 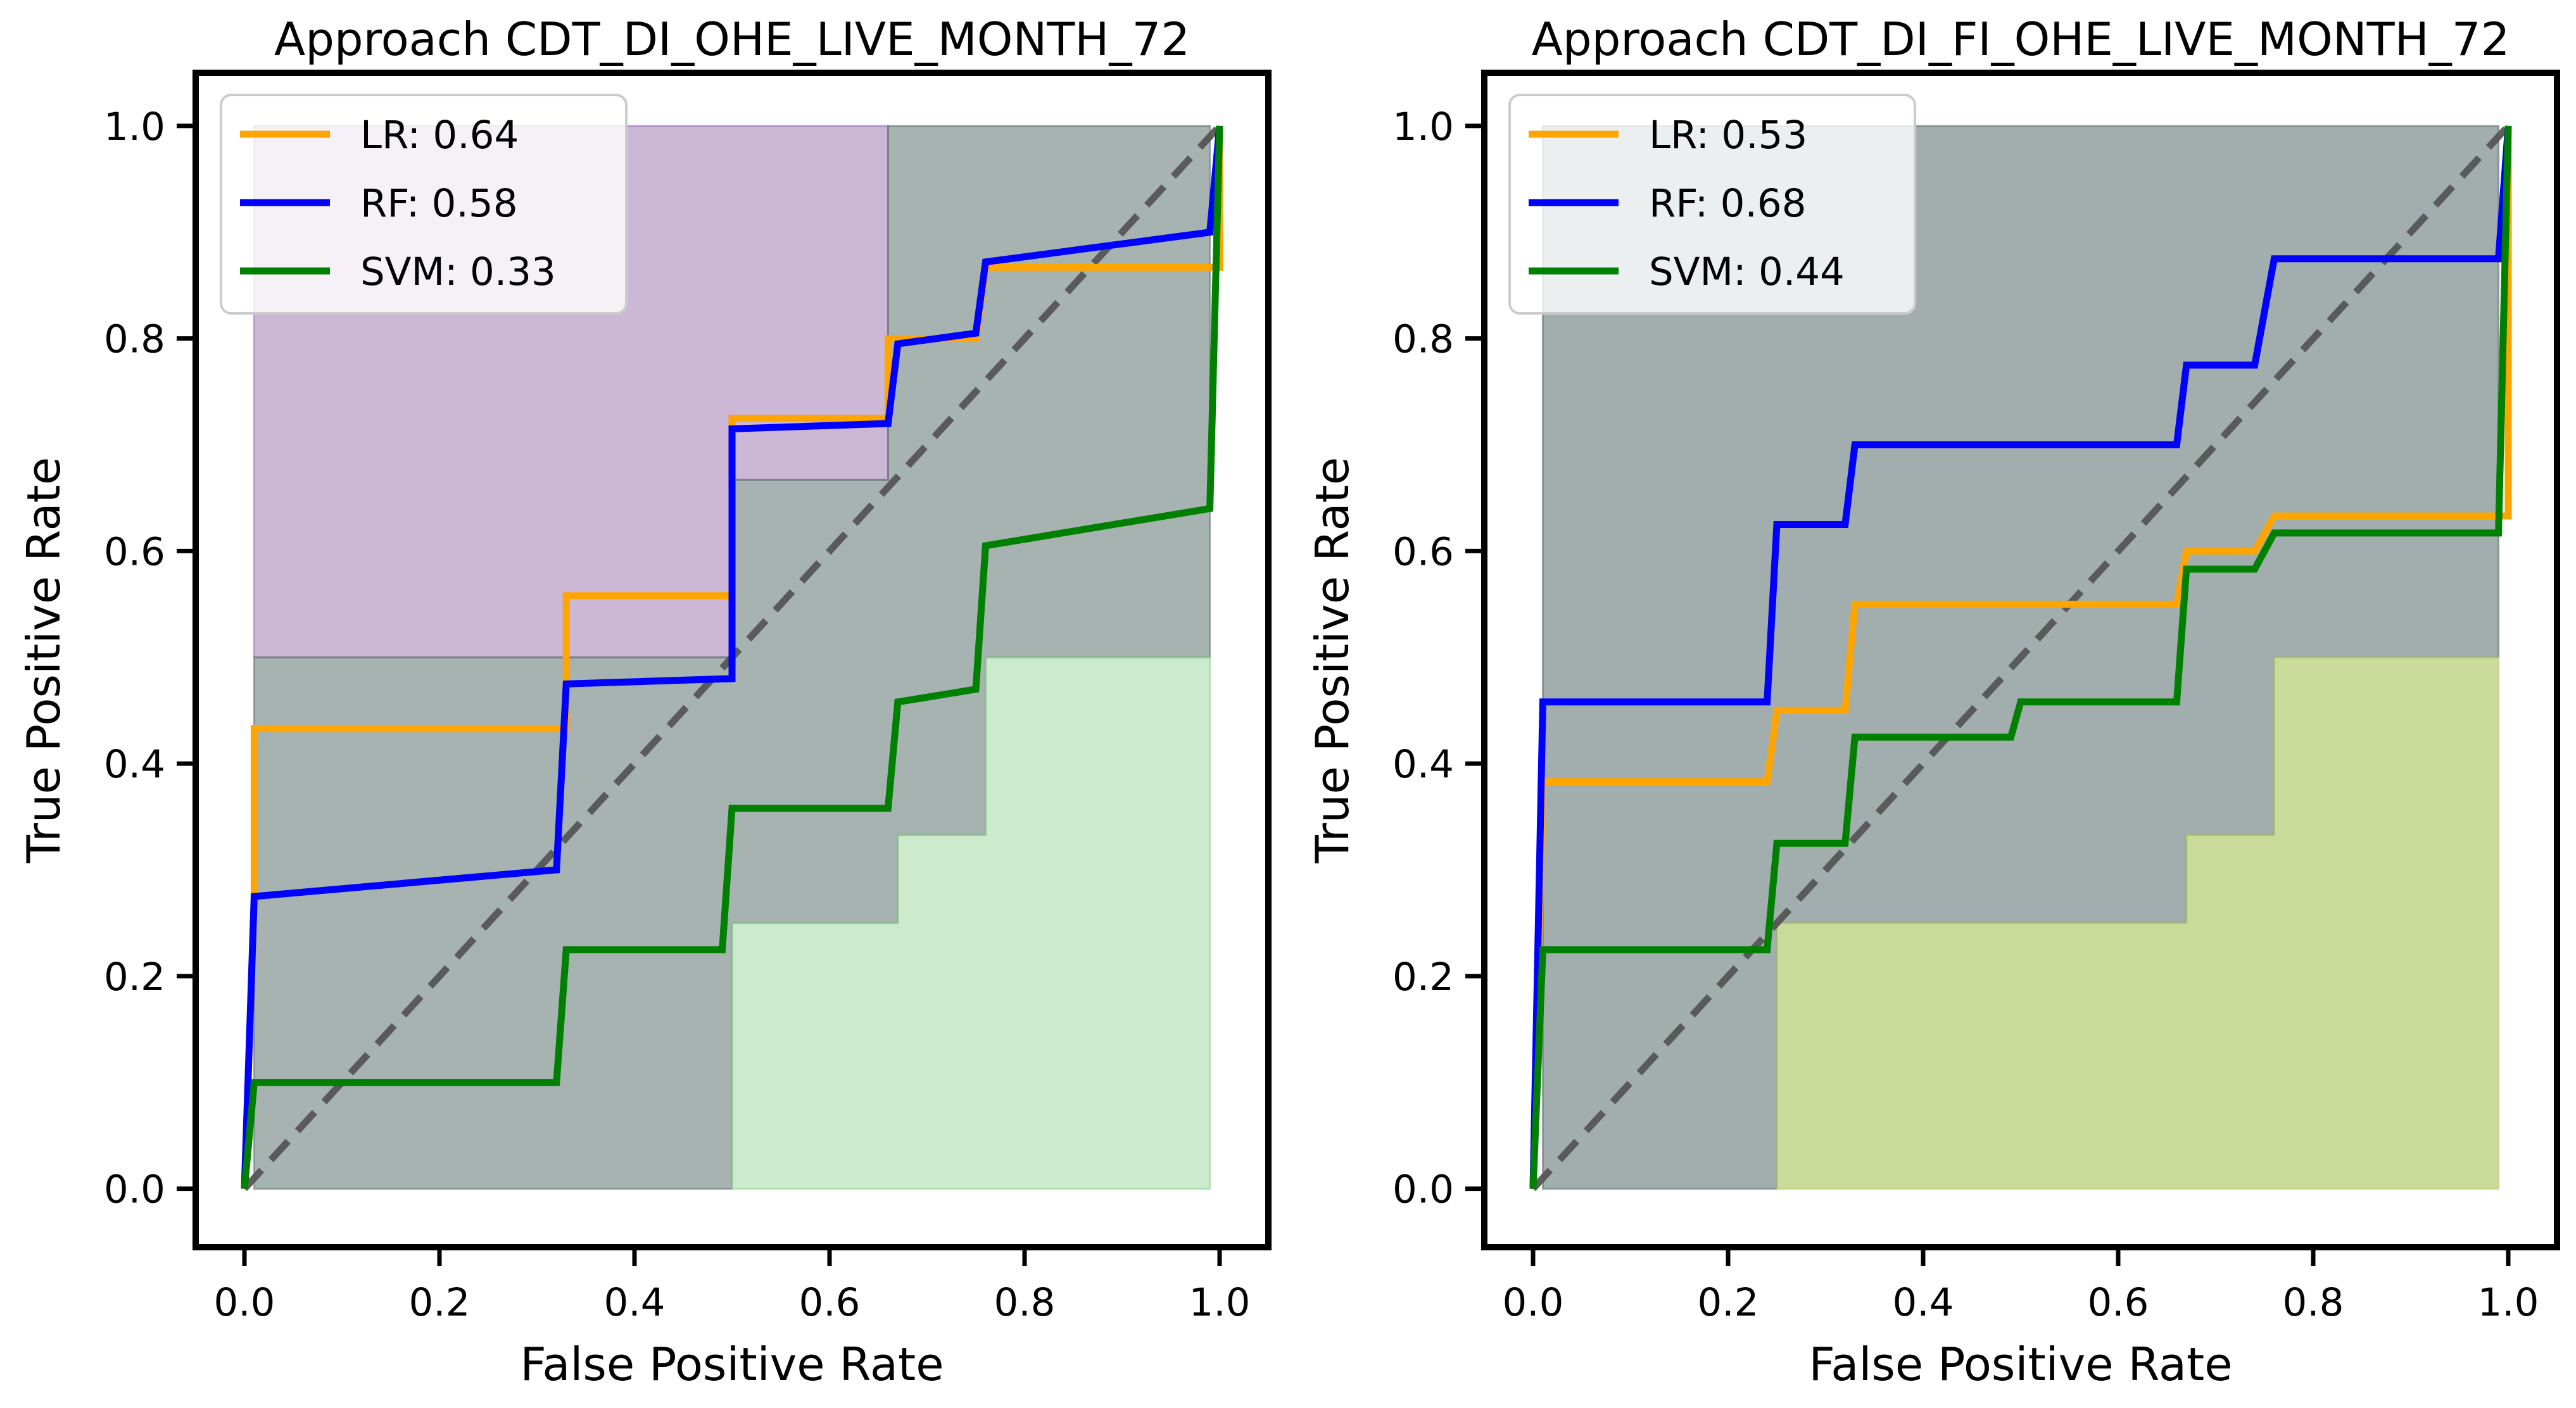 I want to click on legend: LR: 0.53 RF: 0.68 SVM: 0.44, so click(x=1712, y=204).